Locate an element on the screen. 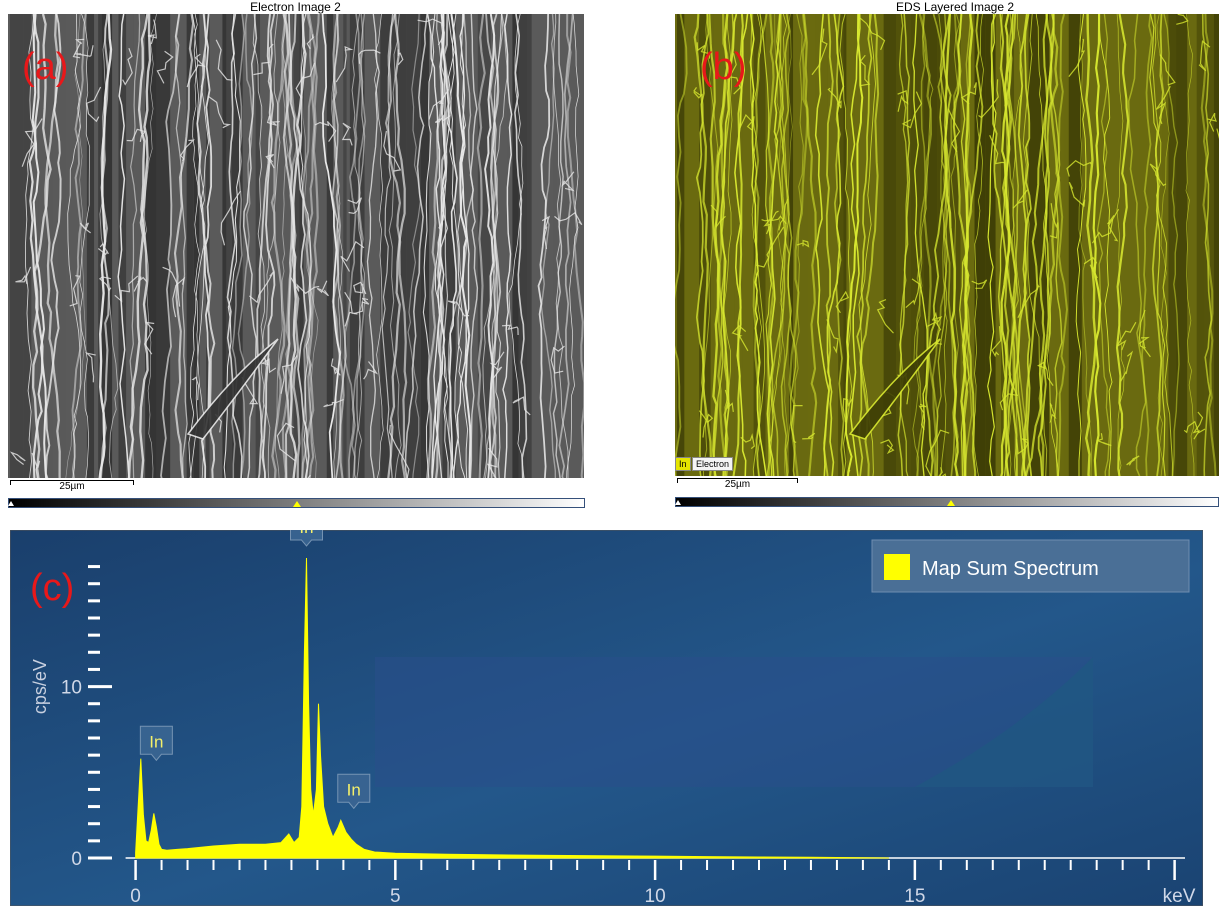 This screenshot has width=1219, height=911. x-tick-label: 0 is located at coordinates (135, 896).